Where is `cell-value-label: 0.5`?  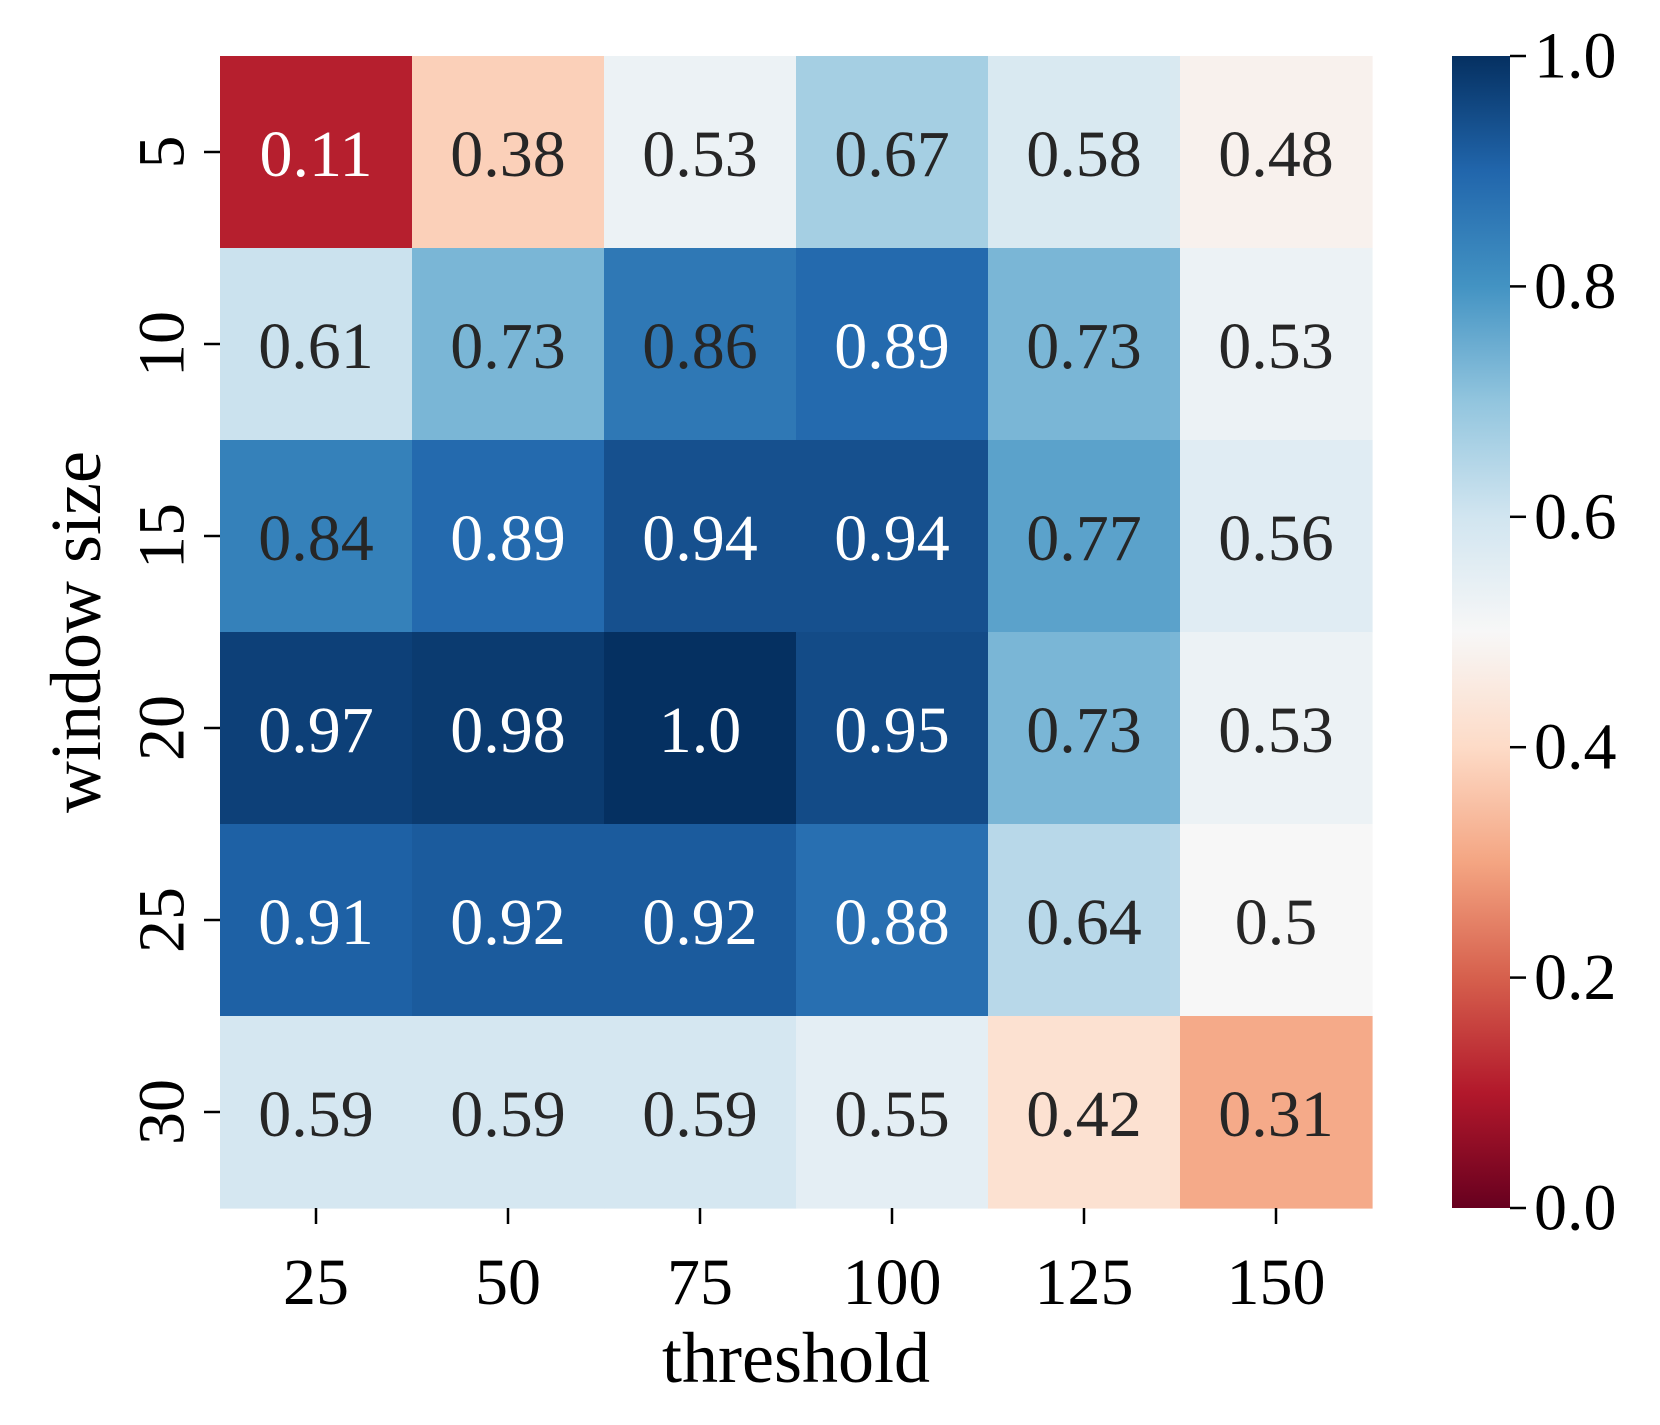 cell-value-label: 0.5 is located at coordinates (1276, 922).